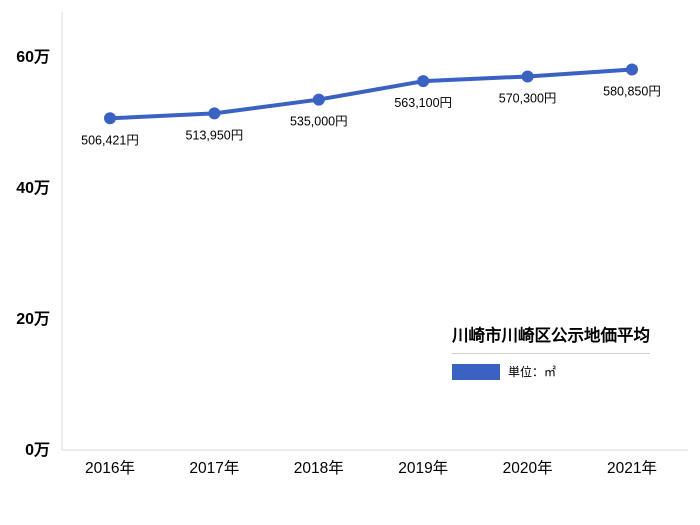  Describe the element at coordinates (37, 450) in the screenshot. I see `y-axis-tick-label: 0万` at that location.